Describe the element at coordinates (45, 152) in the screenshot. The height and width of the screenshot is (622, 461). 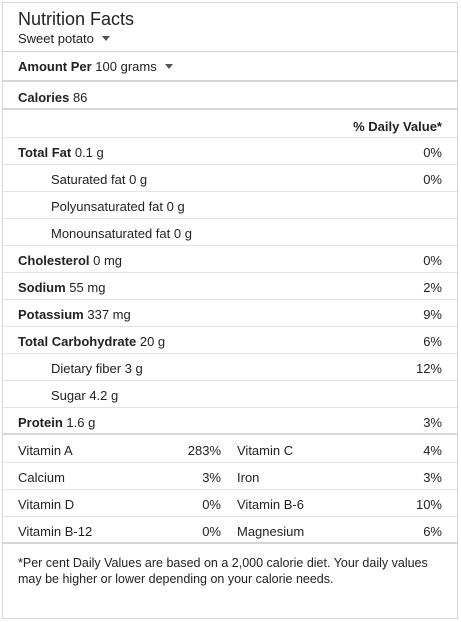
I see `nutrient-name: Total Fat` at that location.